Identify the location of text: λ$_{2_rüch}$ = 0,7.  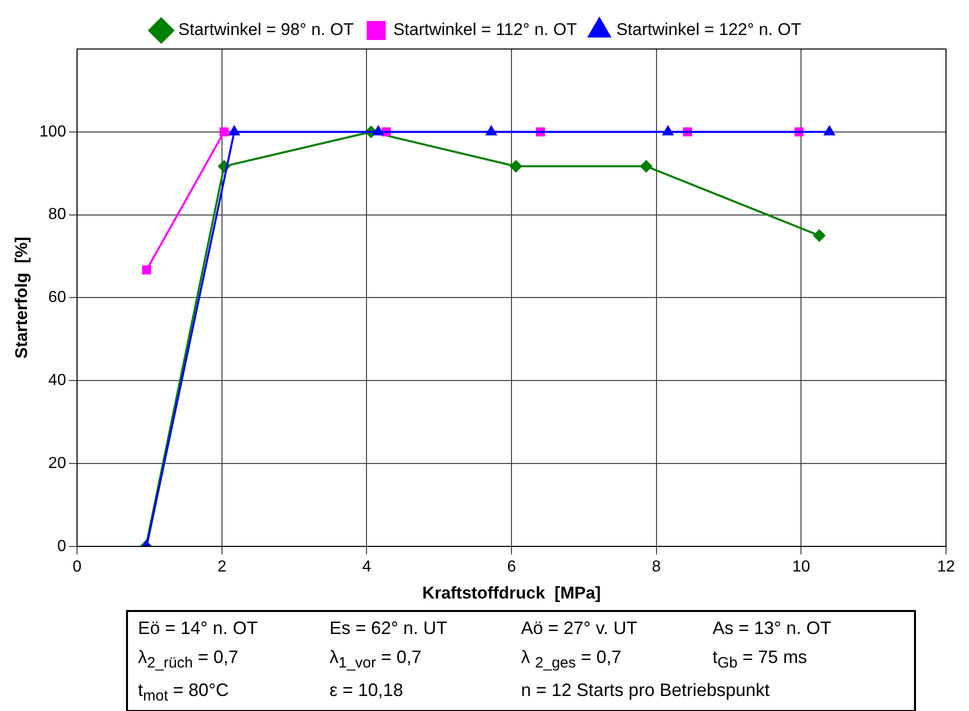
(189, 659).